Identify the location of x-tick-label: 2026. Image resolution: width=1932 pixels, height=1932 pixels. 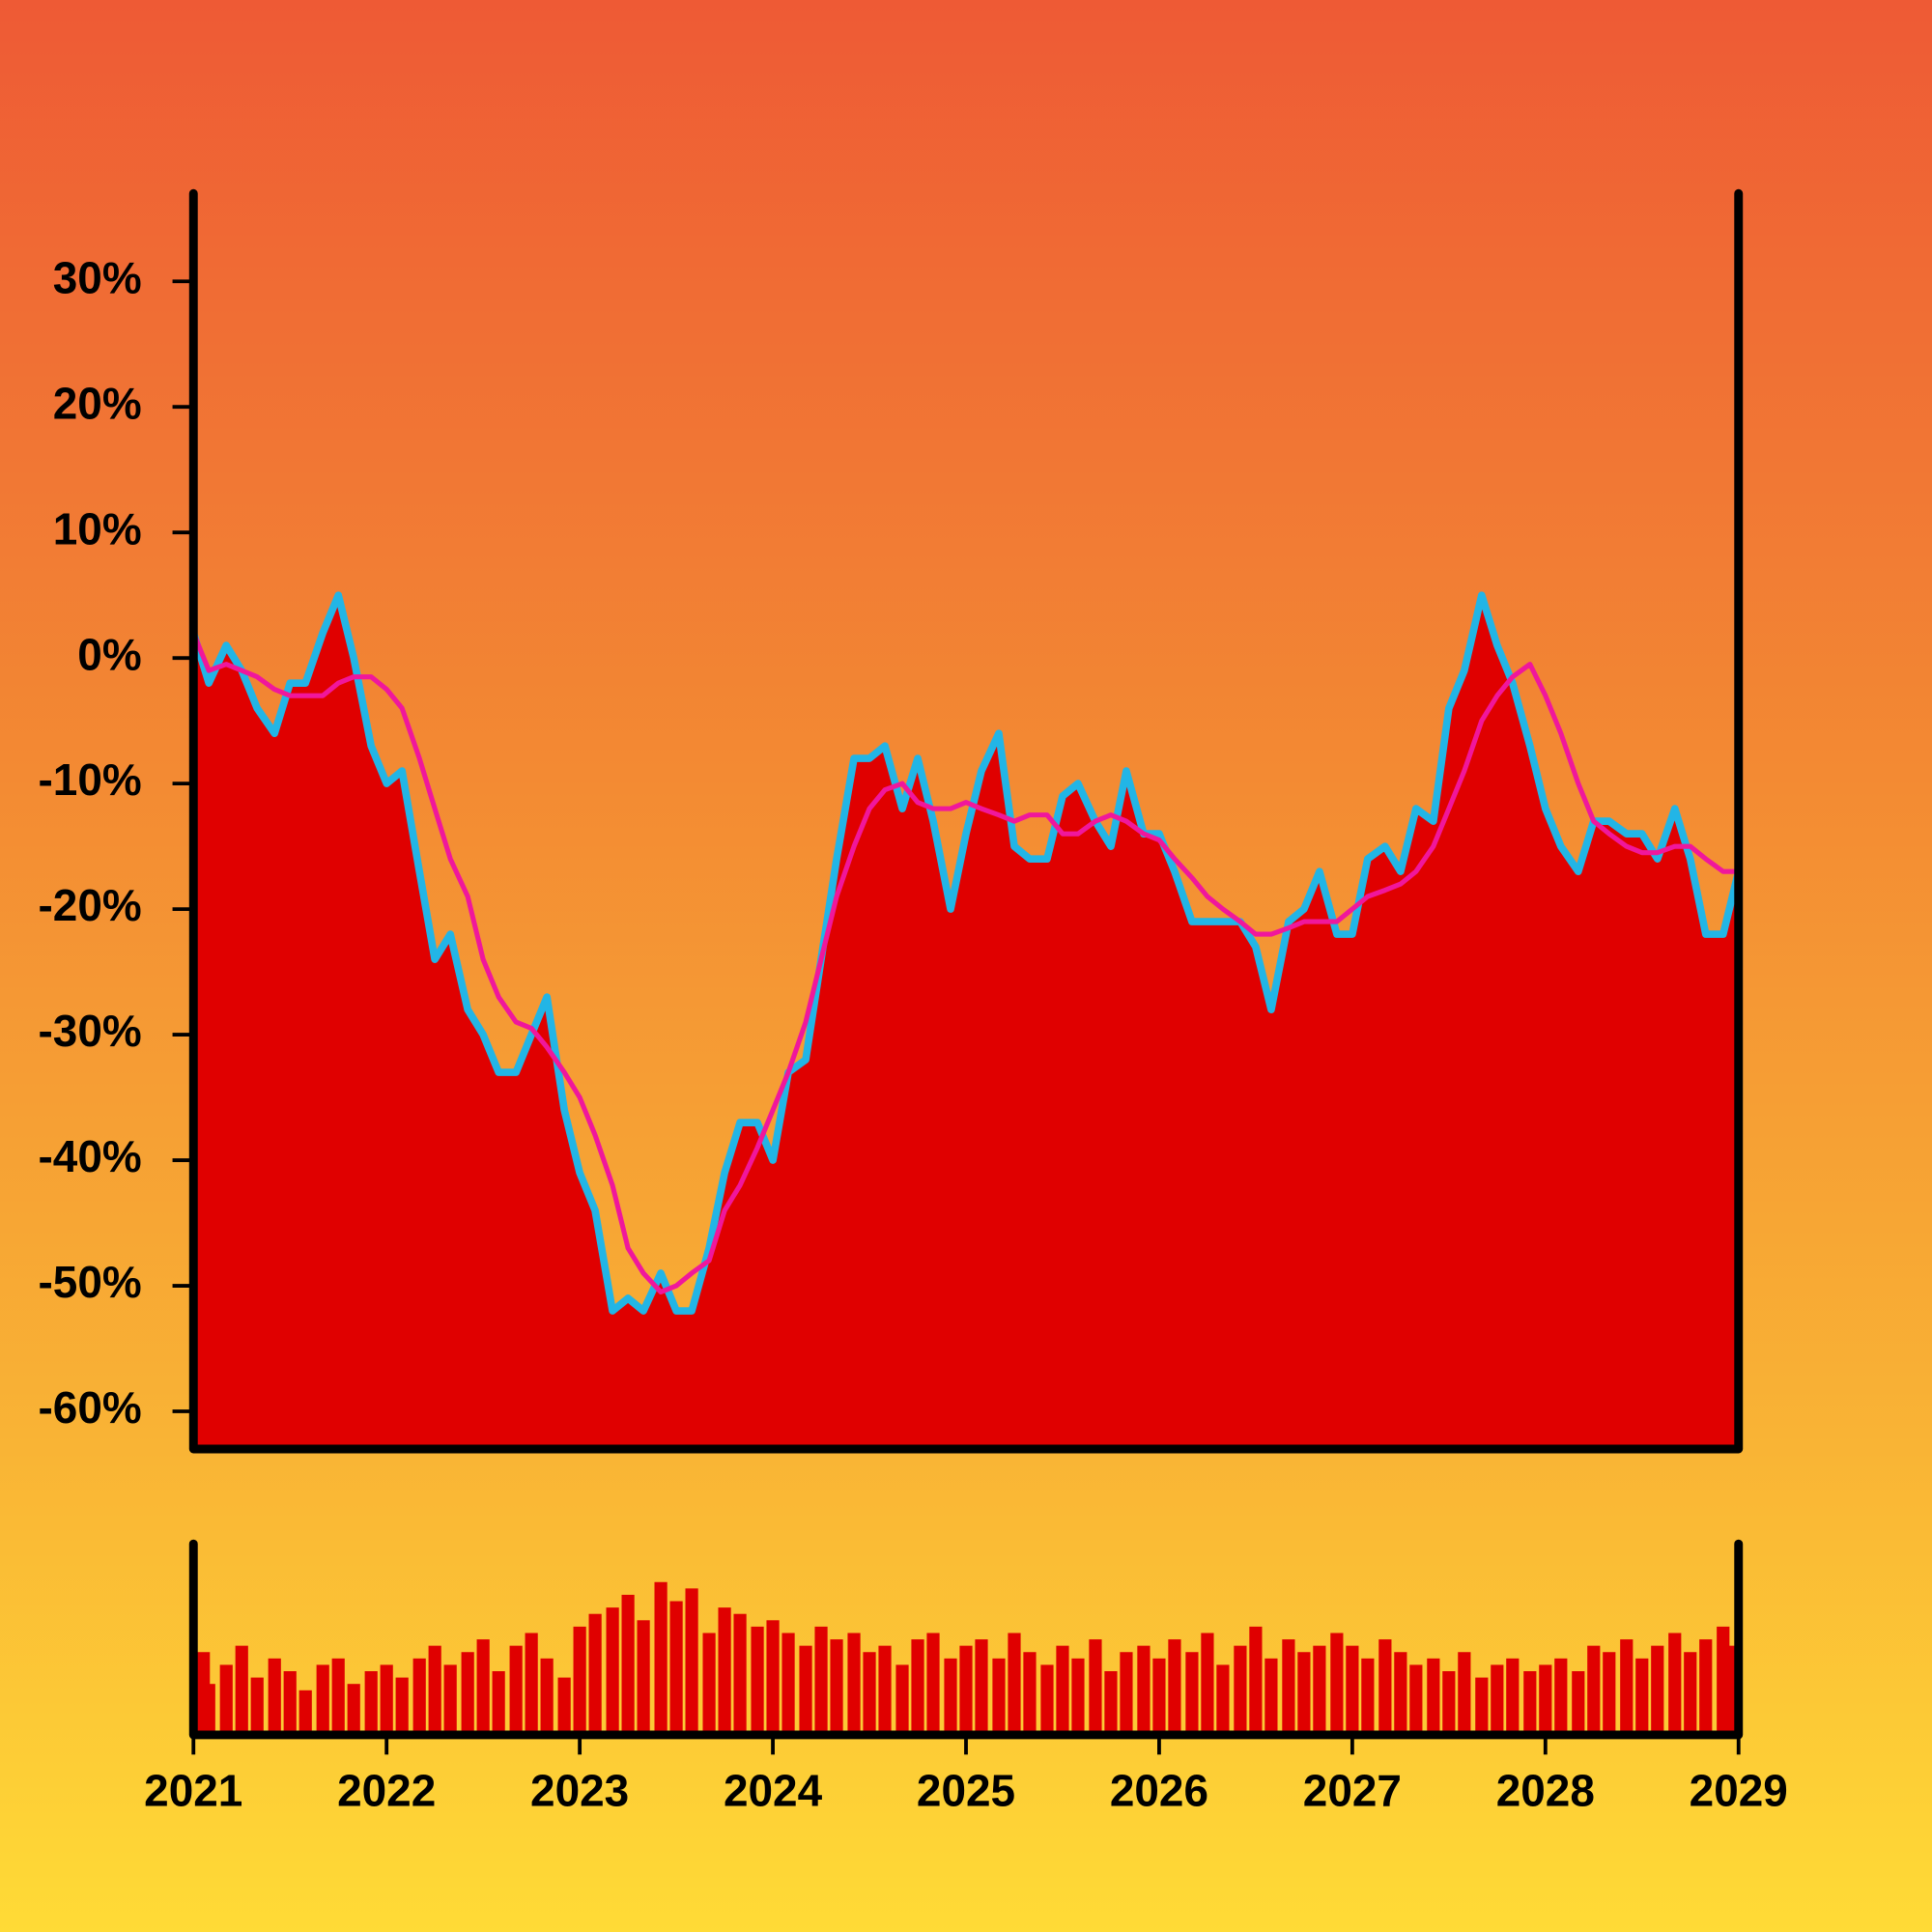
(1159, 1790).